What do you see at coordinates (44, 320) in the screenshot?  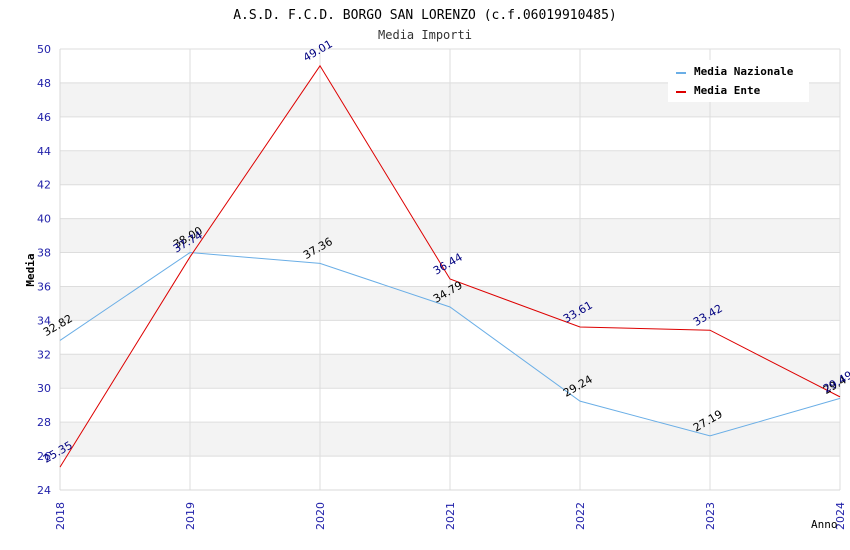 I see `y-tick-label: 34` at bounding box center [44, 320].